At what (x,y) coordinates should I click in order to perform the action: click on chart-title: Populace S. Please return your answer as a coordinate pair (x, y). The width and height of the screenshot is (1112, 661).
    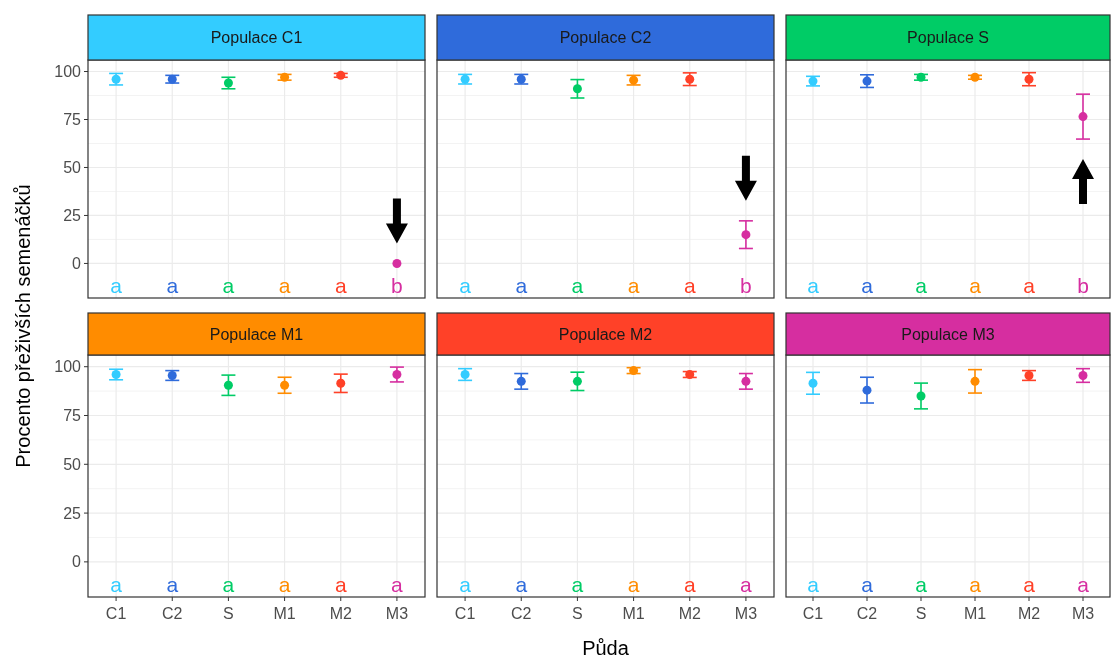
    Looking at the image, I should click on (948, 38).